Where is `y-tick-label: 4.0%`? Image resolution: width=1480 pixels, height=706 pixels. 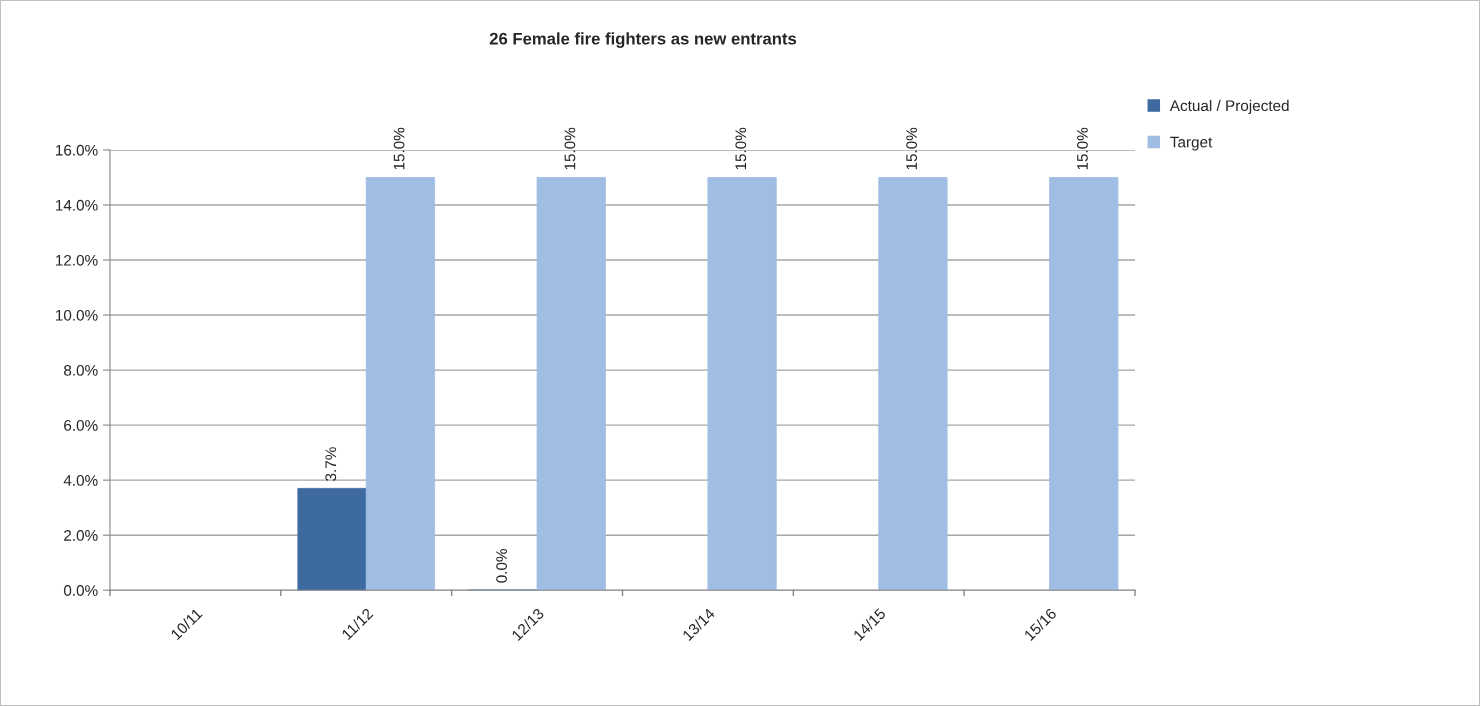 y-tick-label: 4.0% is located at coordinates (80, 480).